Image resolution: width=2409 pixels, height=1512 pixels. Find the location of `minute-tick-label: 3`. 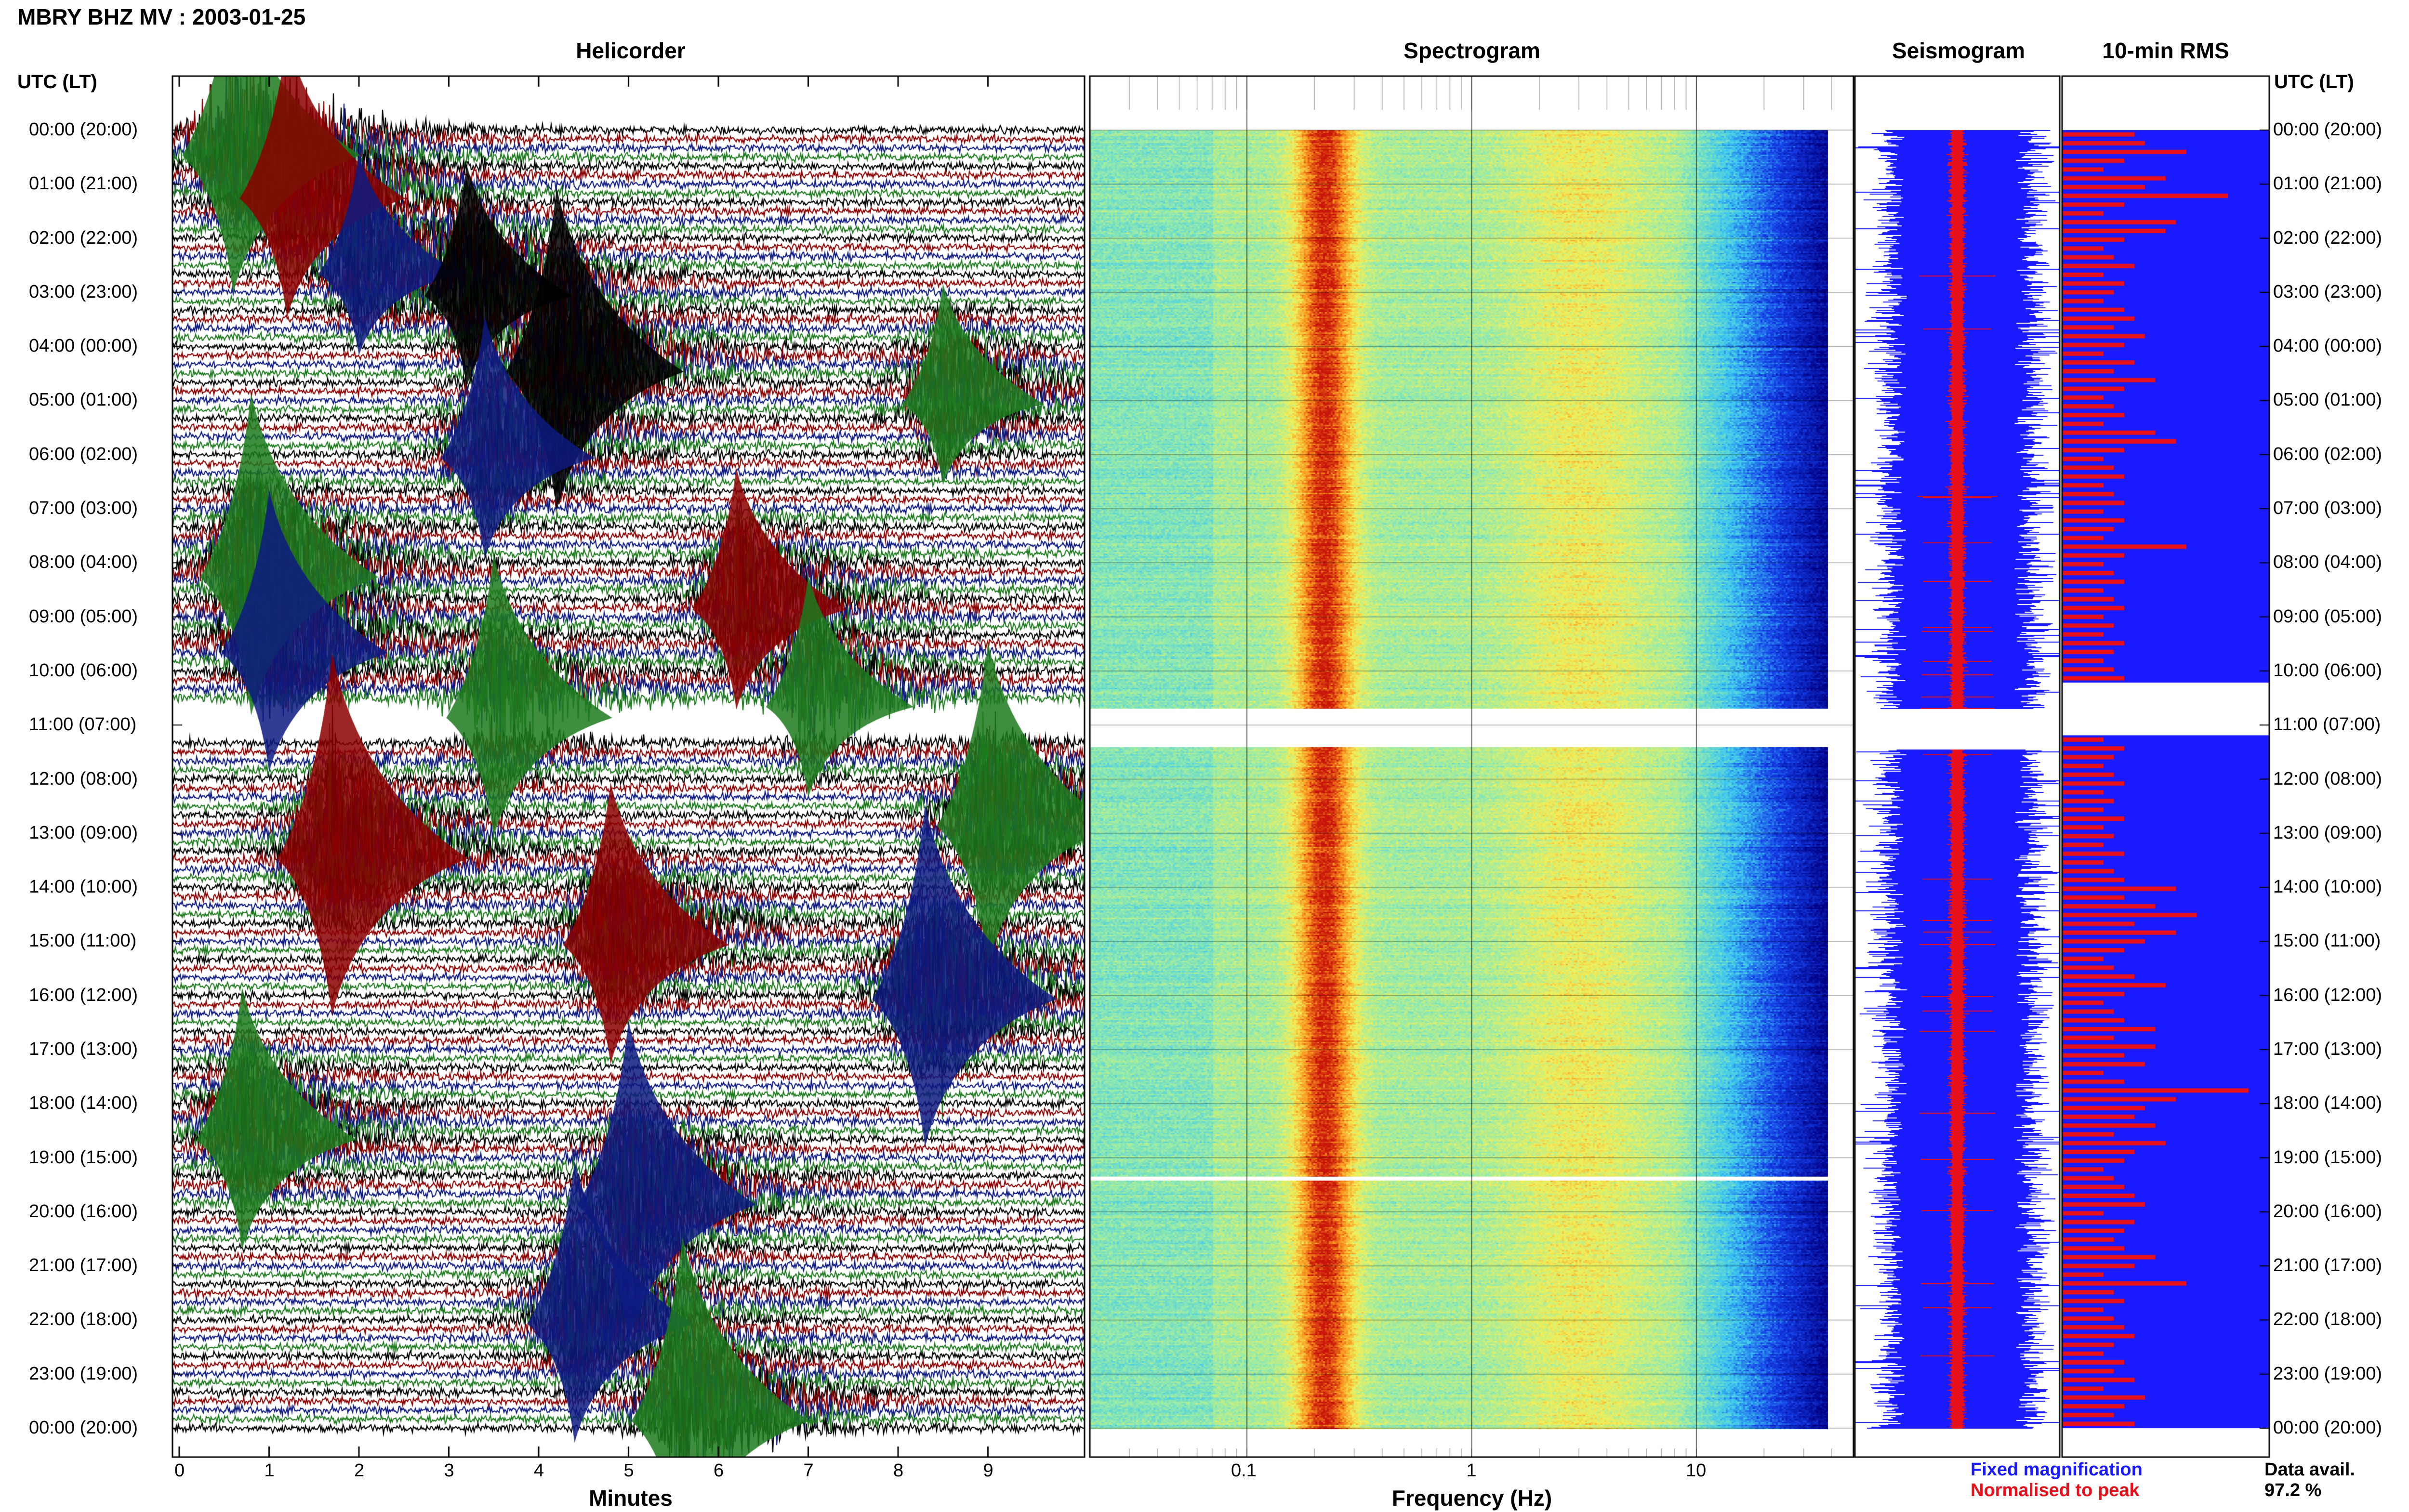

minute-tick-label: 3 is located at coordinates (449, 1470).